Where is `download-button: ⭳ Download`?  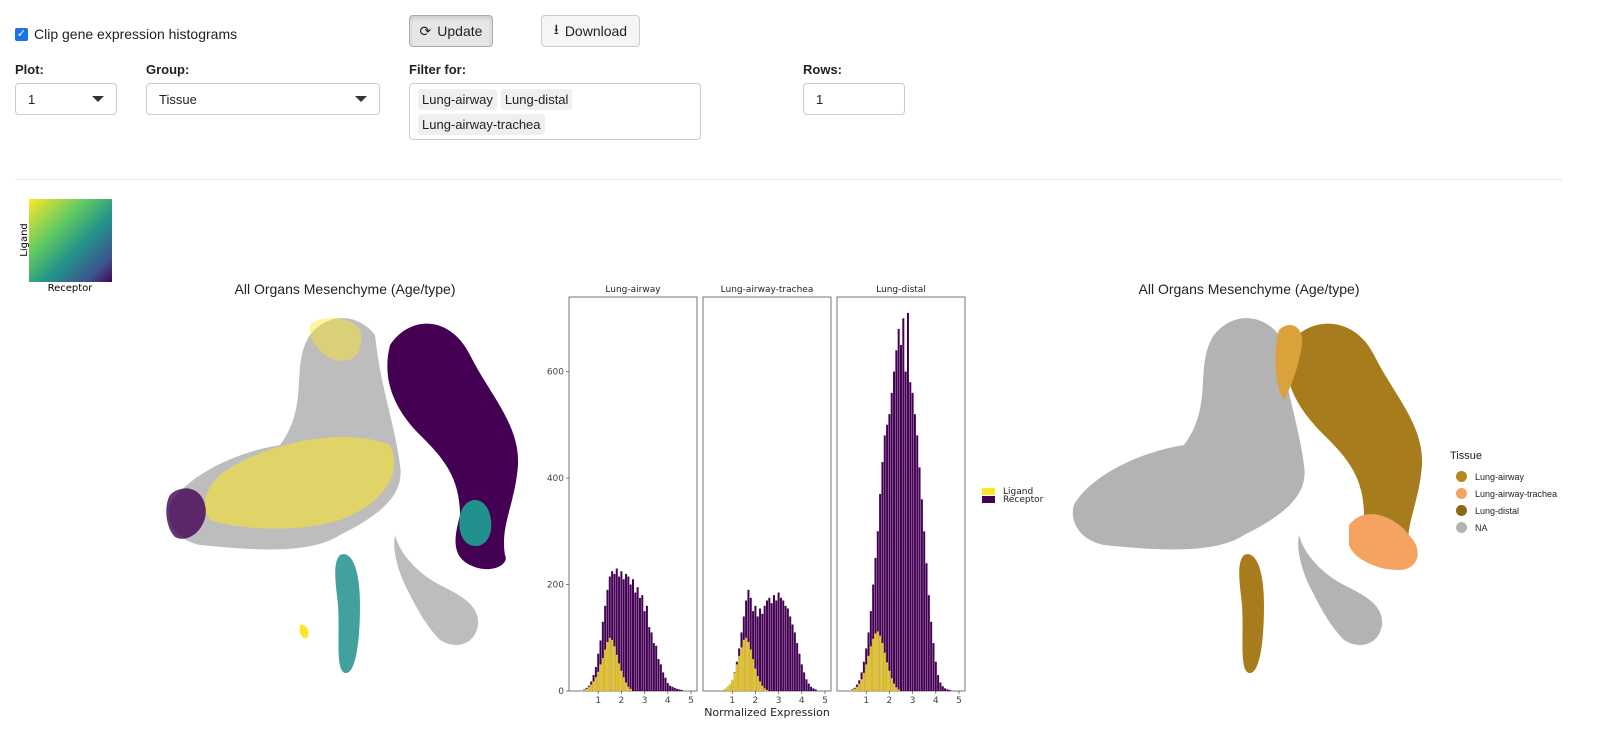
download-button: ⭳ Download is located at coordinates (590, 31).